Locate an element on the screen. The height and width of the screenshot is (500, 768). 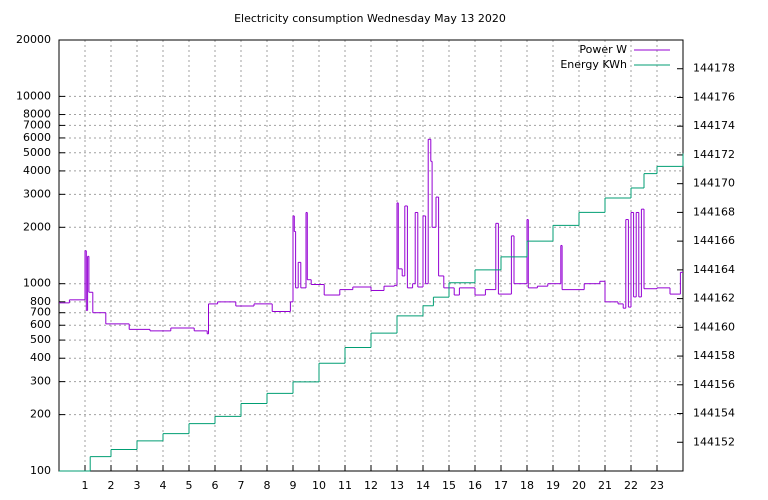
legend-label: Power W is located at coordinates (603, 49).